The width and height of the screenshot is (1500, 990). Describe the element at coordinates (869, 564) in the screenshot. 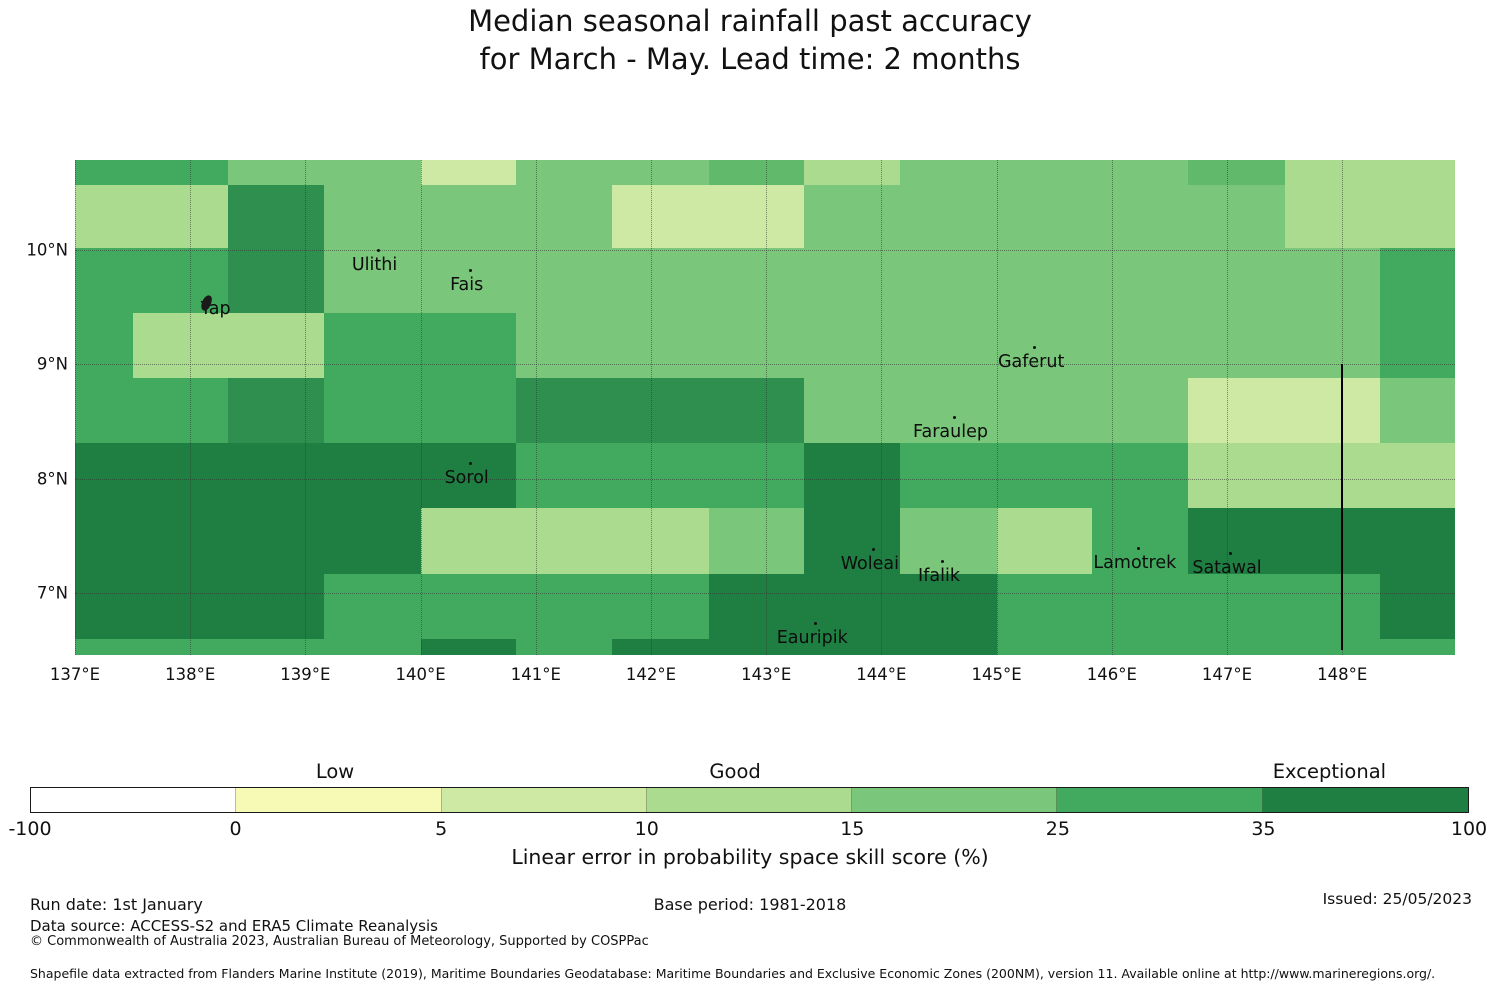

I see `island-label-woleai: Woleai` at that location.